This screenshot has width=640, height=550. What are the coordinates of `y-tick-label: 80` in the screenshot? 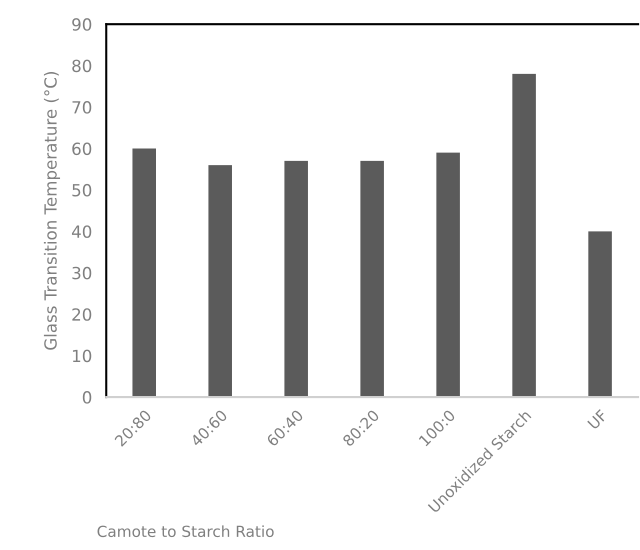 It's located at (82, 66).